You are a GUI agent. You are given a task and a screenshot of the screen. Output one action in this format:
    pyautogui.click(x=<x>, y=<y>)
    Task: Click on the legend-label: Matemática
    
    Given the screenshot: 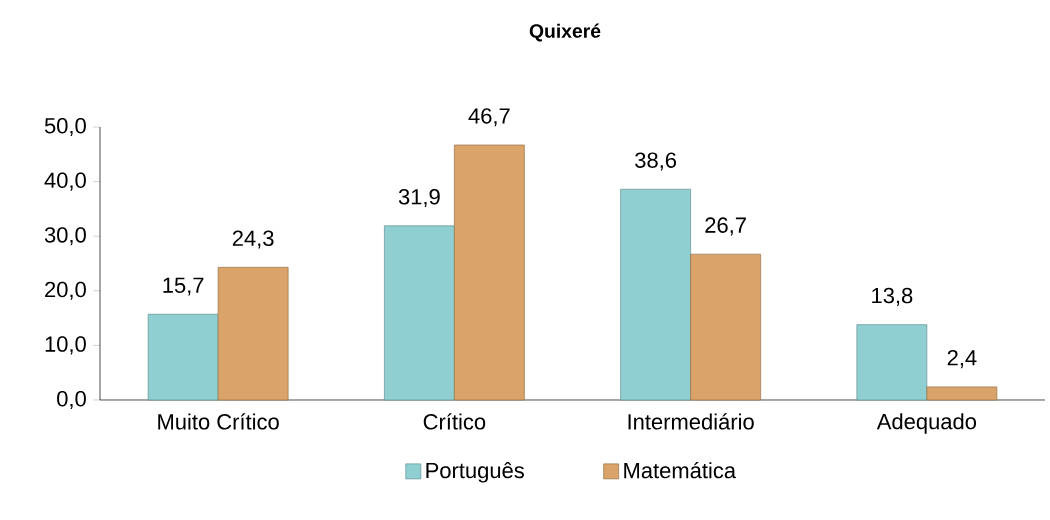 What is the action you would take?
    pyautogui.click(x=680, y=470)
    